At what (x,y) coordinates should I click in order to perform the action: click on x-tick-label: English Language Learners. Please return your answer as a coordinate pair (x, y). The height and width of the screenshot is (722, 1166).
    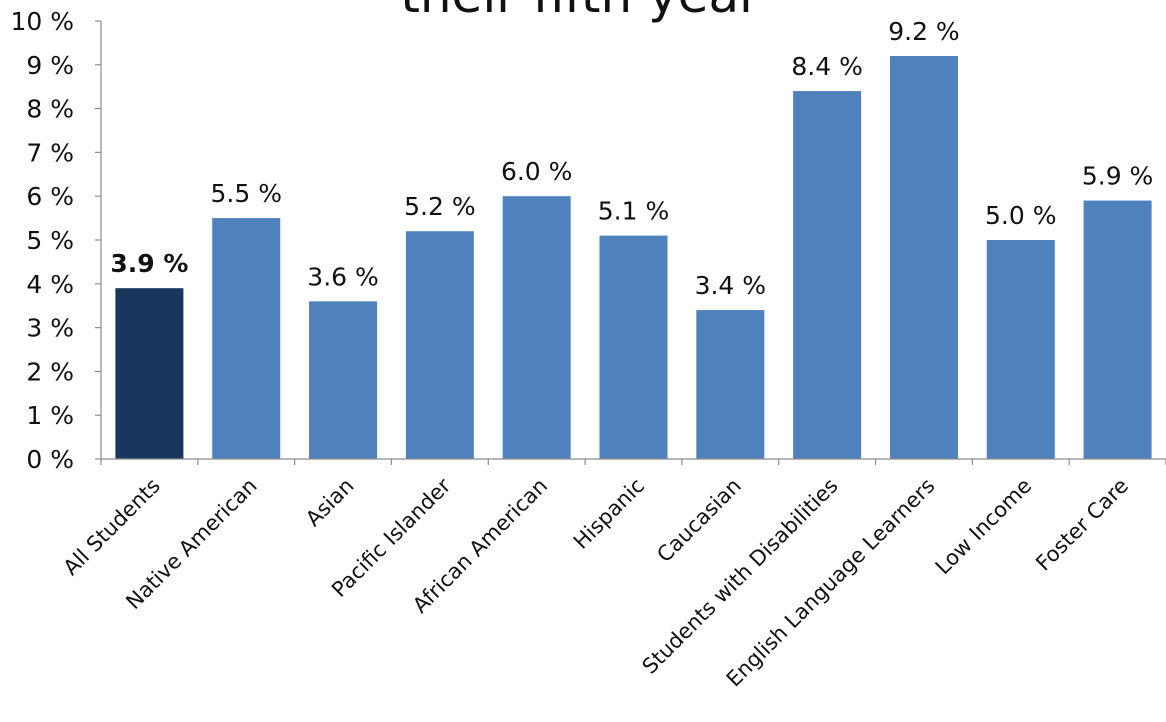
    Looking at the image, I should click on (831, 583).